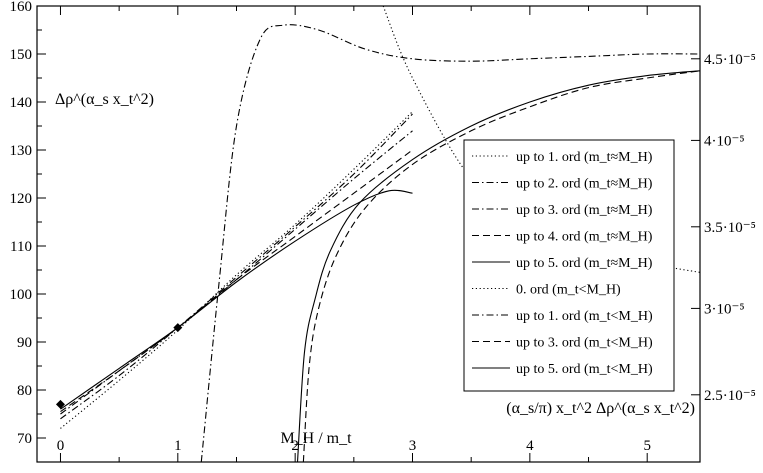 The width and height of the screenshot is (763, 473). I want to click on marker-layer, so click(119, 366).